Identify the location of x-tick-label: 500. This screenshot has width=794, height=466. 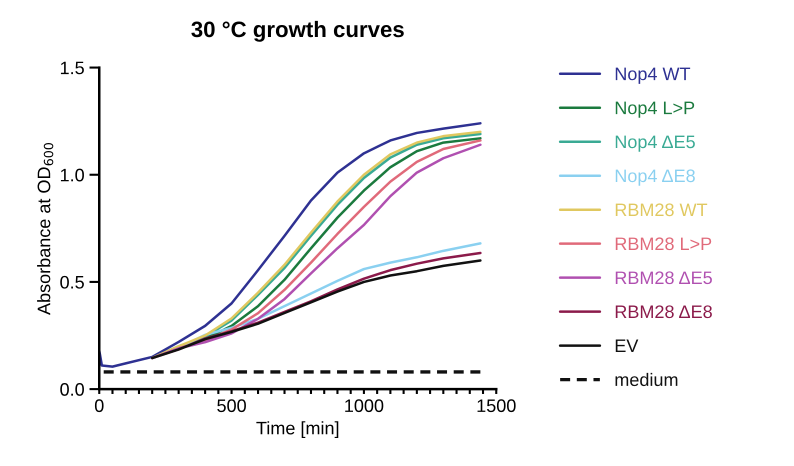
(231, 405).